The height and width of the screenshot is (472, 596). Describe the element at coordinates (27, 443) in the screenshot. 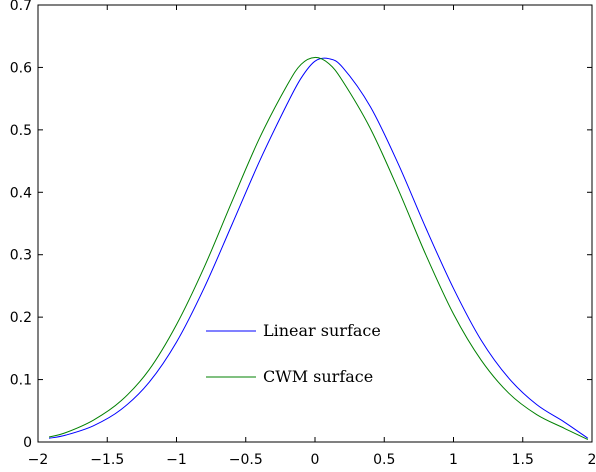

I see `y-tick-label: 0` at that location.